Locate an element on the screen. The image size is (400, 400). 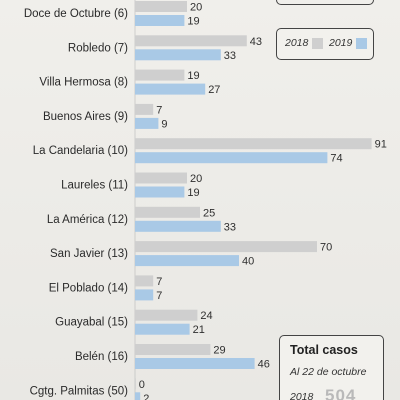
value-label-2019: 21 is located at coordinates (199, 330).